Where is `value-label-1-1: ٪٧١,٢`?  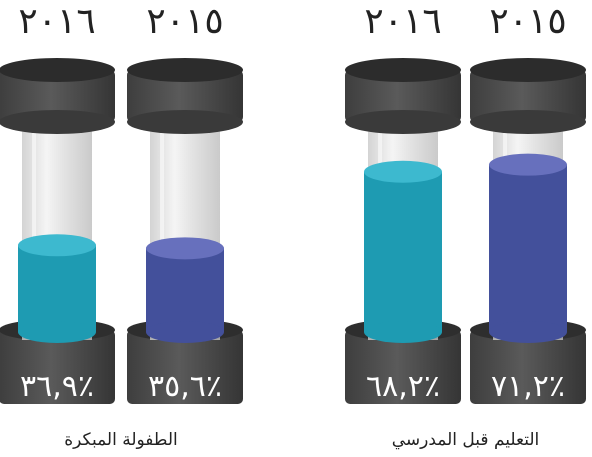 value-label-1-1: ٪٧١,٢ is located at coordinates (528, 386).